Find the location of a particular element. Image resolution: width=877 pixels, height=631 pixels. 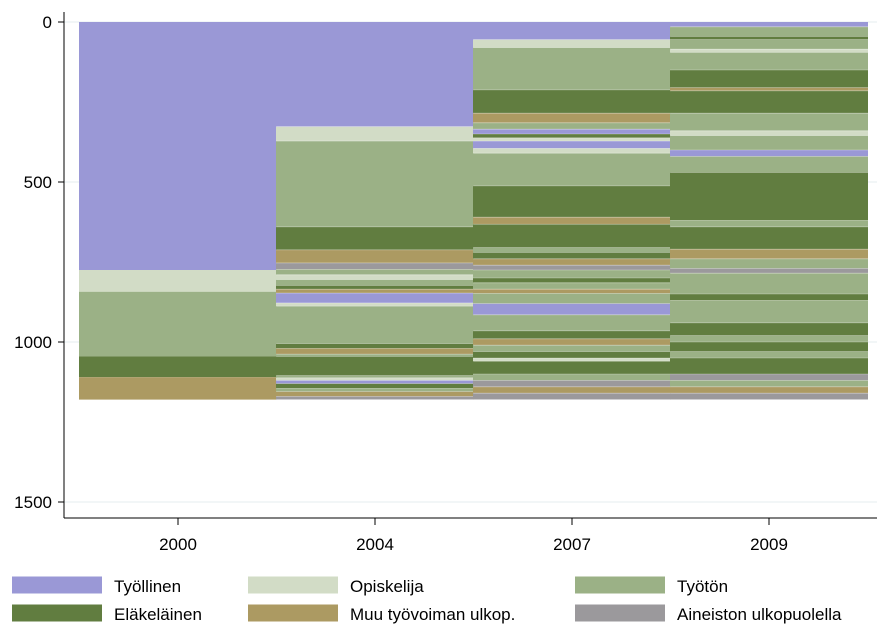

legend-label: Eläkeläinen is located at coordinates (158, 614).